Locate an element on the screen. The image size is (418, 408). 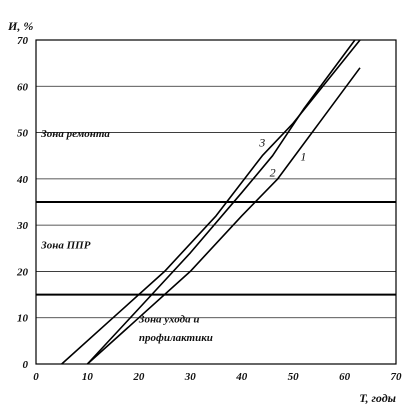
x-tick-label: 70 is located at coordinates (397, 377).